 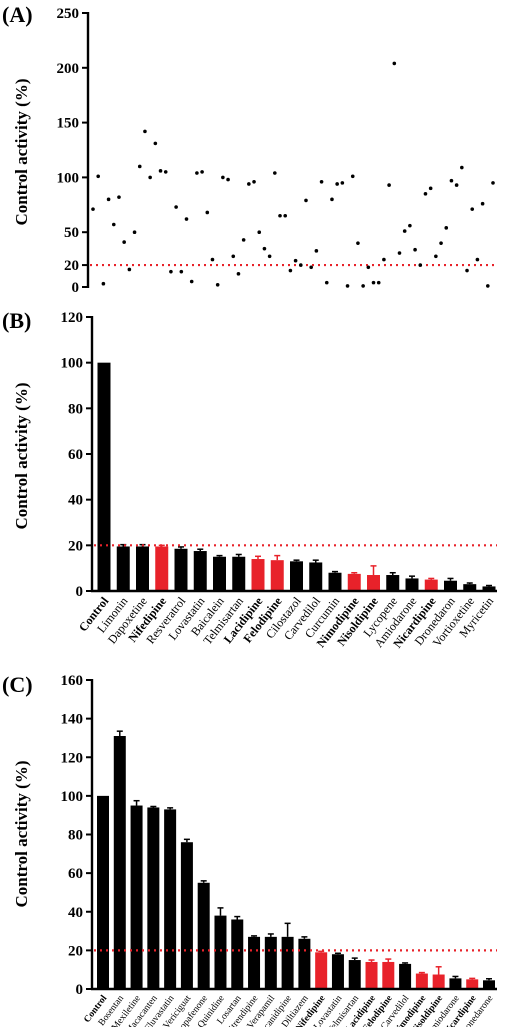 I want to click on panel-b-y-ticks: 0 20 40 60 80 100 120, so click(x=76, y=455).